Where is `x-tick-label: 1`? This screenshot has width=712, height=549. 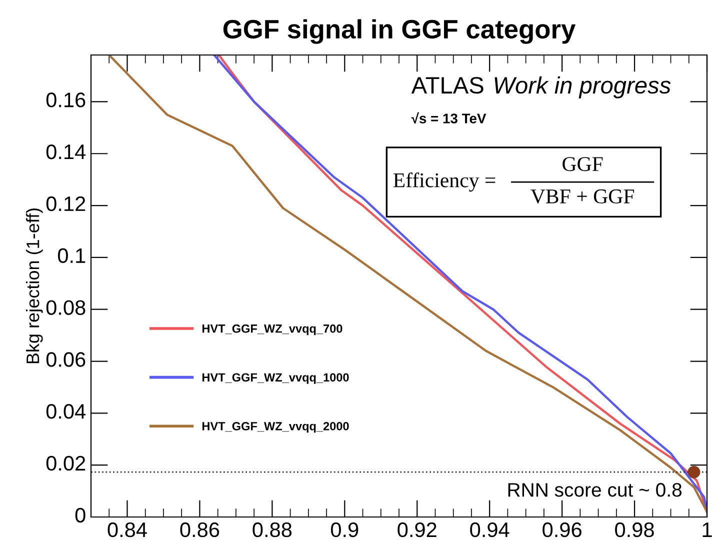
x-tick-label: 1 is located at coordinates (707, 529).